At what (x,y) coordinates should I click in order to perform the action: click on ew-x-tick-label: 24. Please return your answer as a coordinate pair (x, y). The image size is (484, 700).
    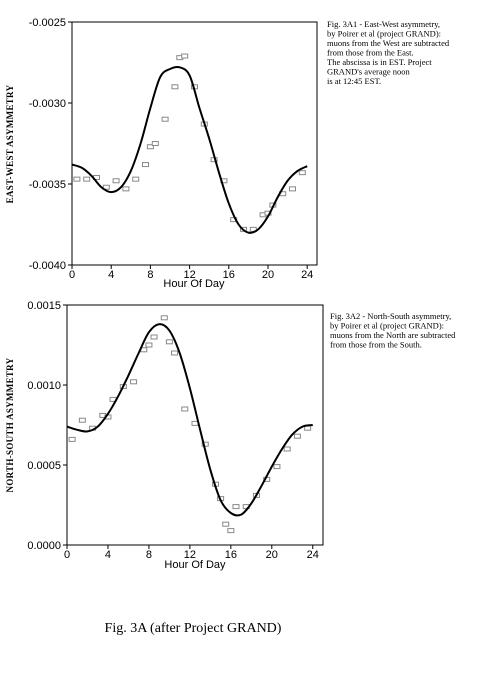
    Looking at the image, I should click on (307, 275).